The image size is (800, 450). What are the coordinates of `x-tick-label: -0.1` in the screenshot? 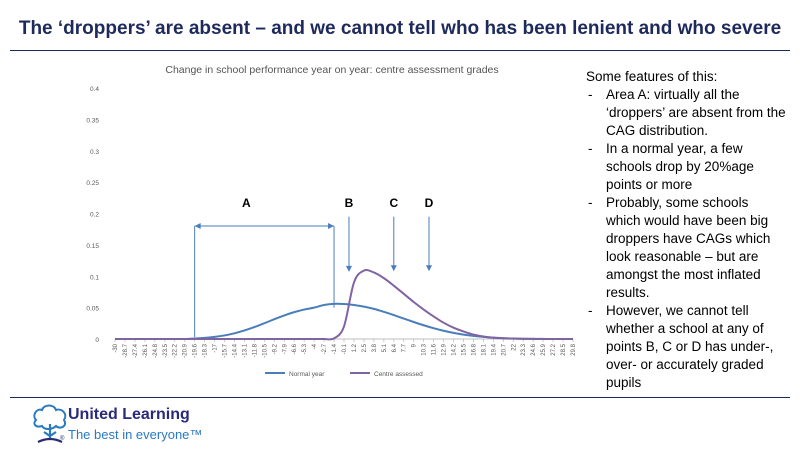 It's located at (345, 348).